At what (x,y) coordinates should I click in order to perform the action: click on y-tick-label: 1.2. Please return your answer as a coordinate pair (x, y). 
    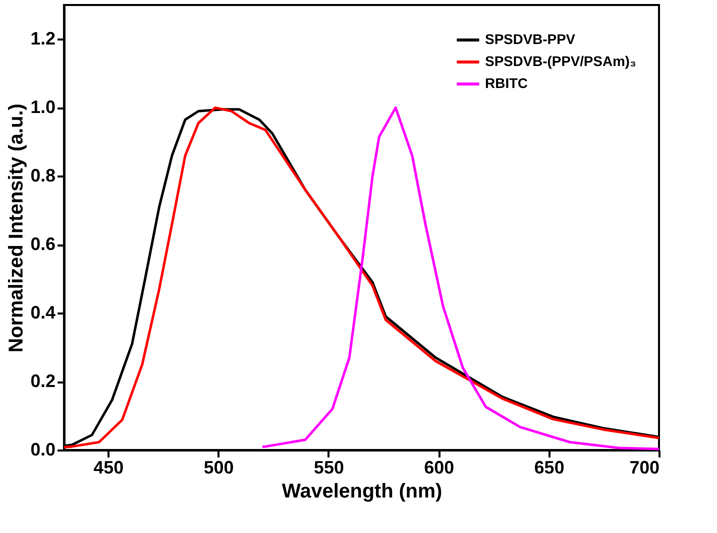
    Looking at the image, I should click on (43, 38).